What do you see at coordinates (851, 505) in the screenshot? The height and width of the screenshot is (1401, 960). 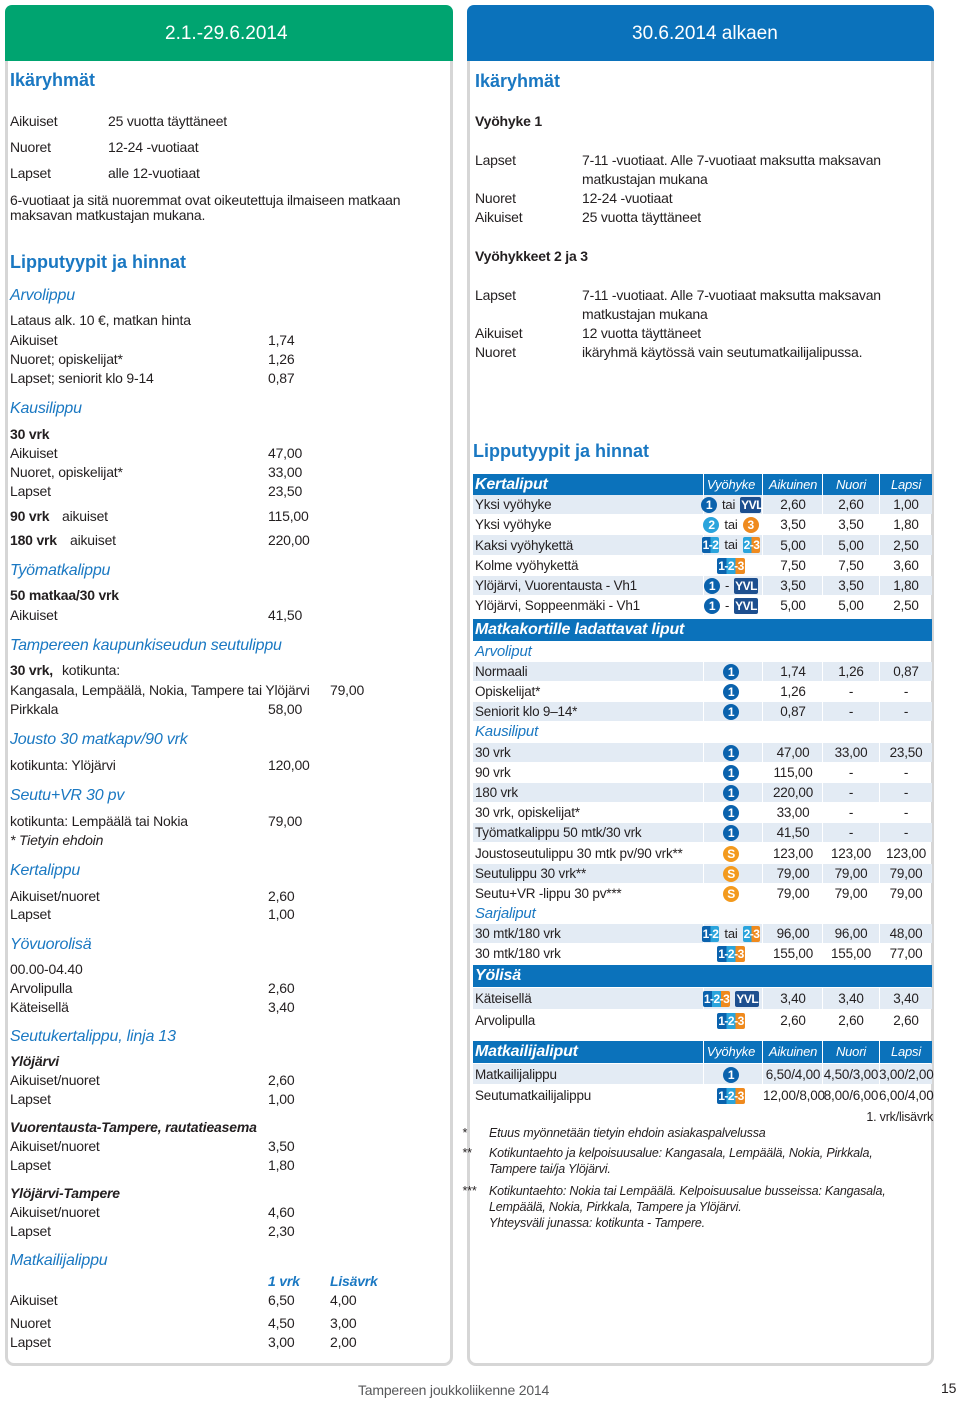 I see `price: 2,60` at bounding box center [851, 505].